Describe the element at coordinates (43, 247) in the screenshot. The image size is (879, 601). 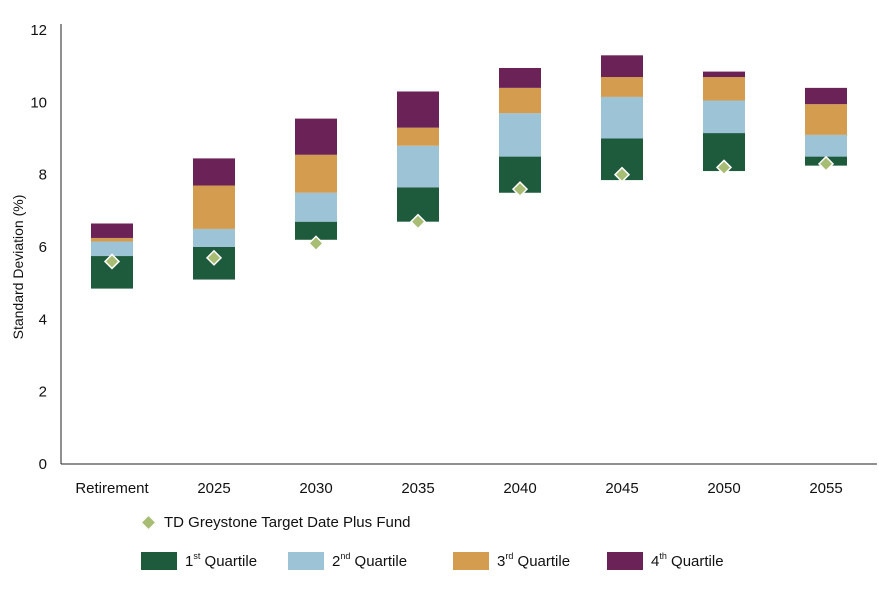
I see `y-tick-label: 6` at that location.